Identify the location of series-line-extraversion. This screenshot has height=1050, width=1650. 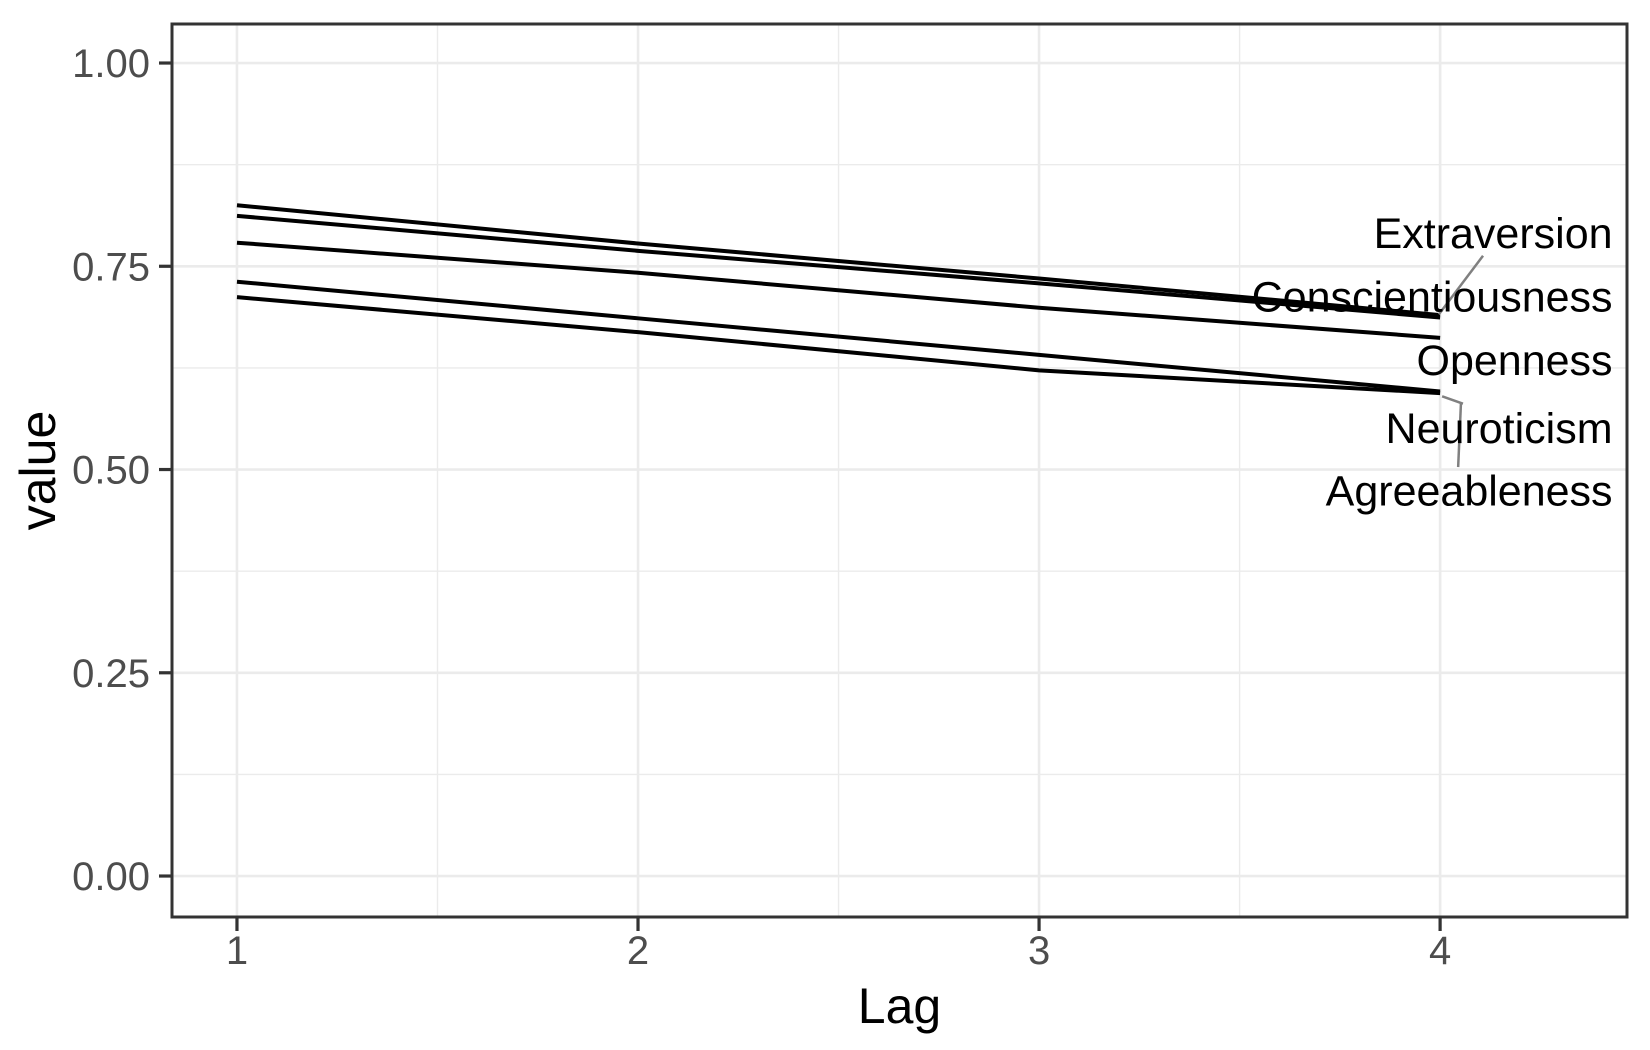
(838, 260).